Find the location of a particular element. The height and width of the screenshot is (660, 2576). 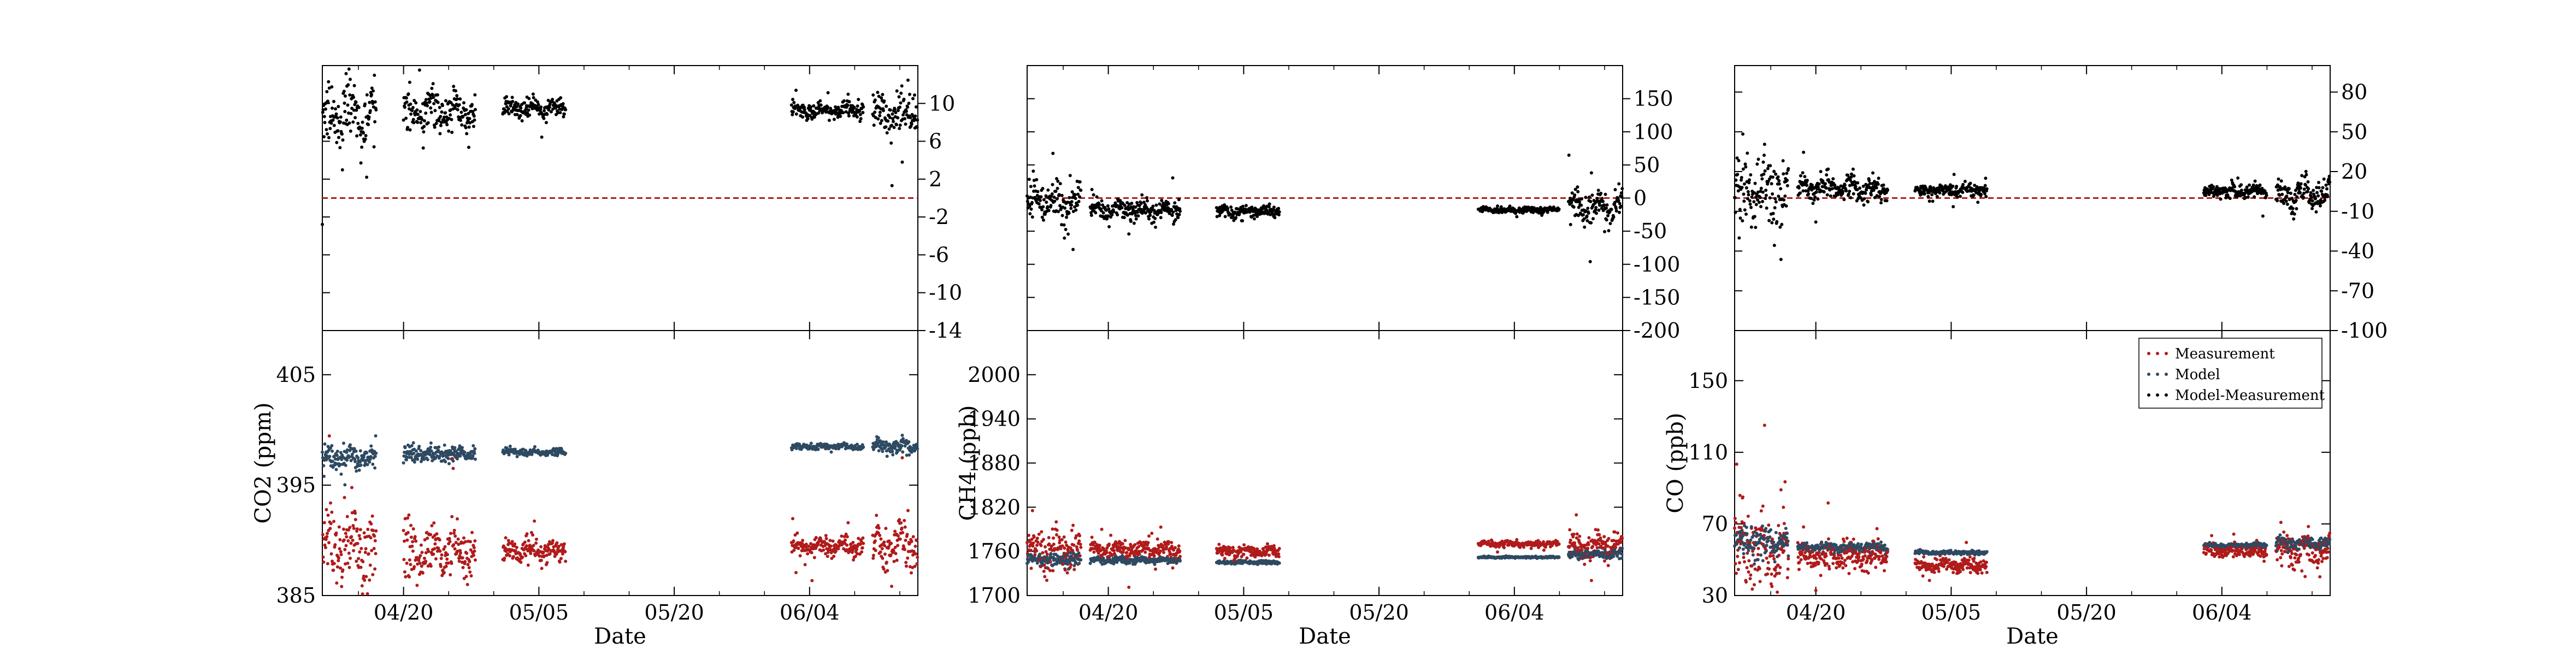

x-tick-label: 05/20 is located at coordinates (2086, 612).